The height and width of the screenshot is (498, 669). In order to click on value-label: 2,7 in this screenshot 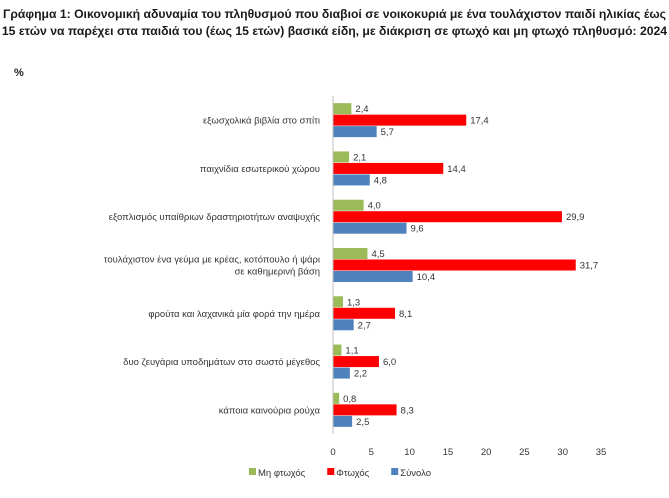, I will do `click(364, 325)`.